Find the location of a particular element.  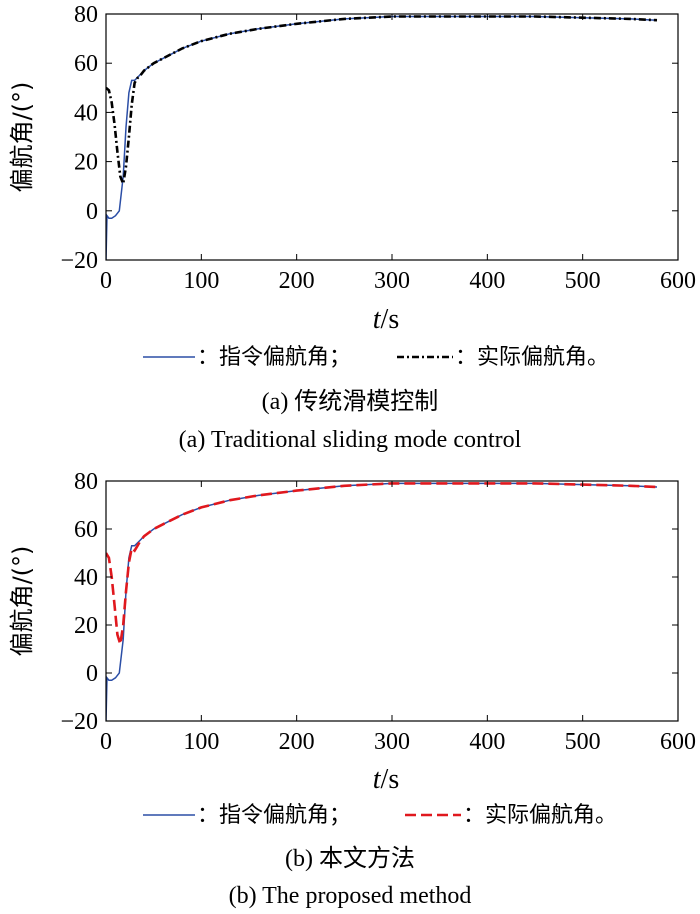

caption-cn: (a) 传统滑模控制 is located at coordinates (350, 401).